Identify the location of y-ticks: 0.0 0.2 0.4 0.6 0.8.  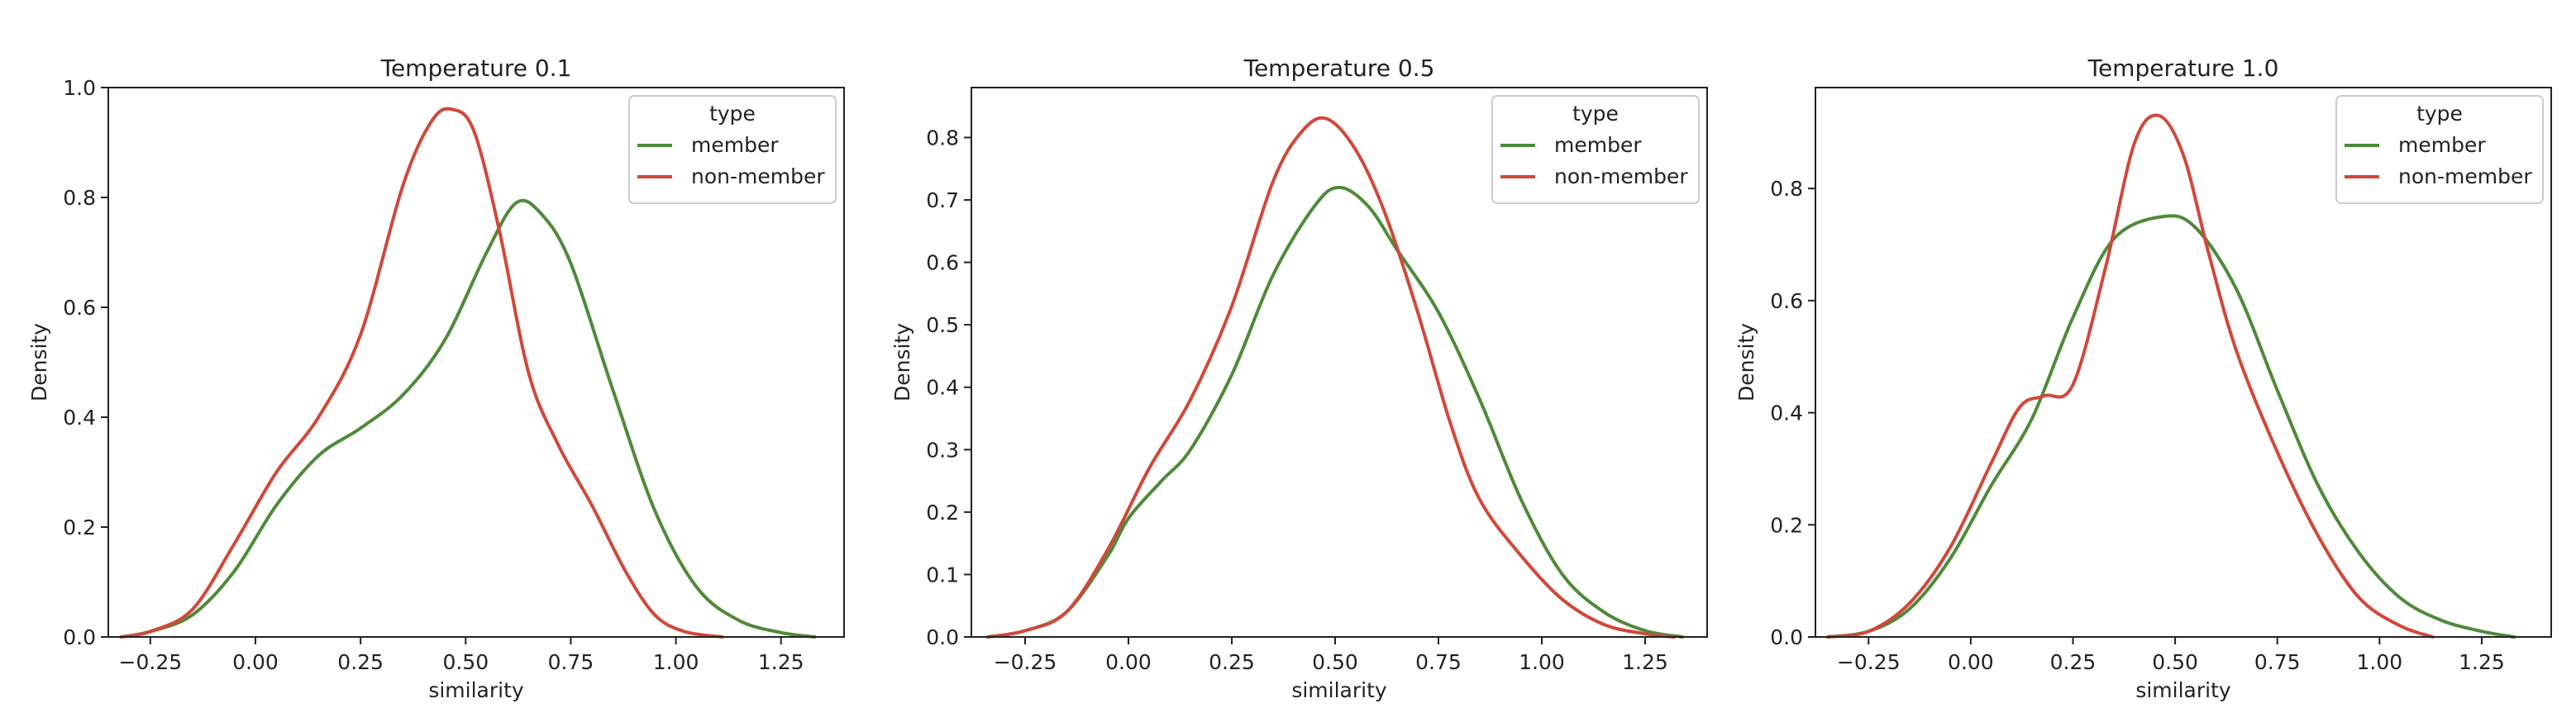
(1793, 413).